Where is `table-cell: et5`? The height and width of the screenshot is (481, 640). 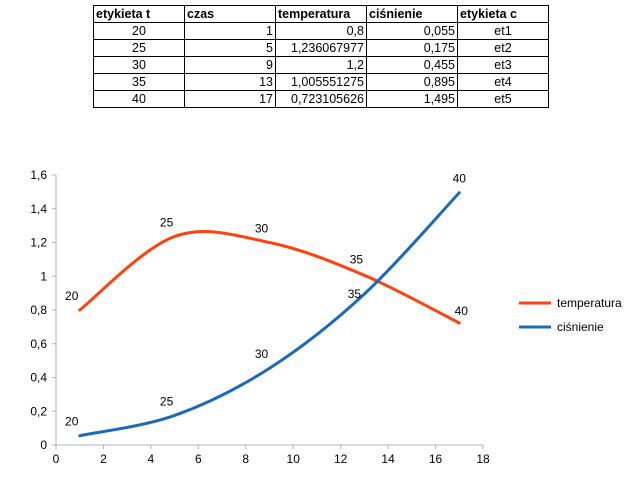
table-cell: et5 is located at coordinates (503, 99).